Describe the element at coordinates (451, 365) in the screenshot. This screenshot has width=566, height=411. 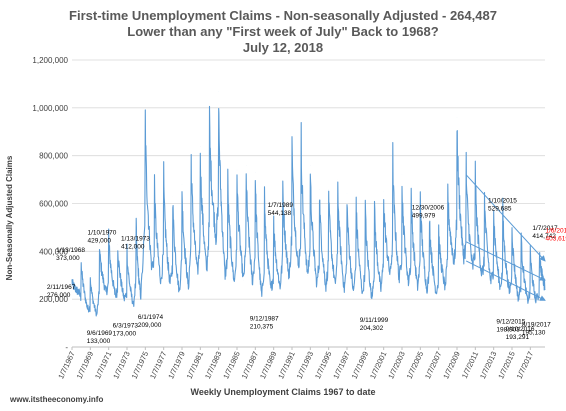
I see `x-tick-label: 1/7/2009` at that location.